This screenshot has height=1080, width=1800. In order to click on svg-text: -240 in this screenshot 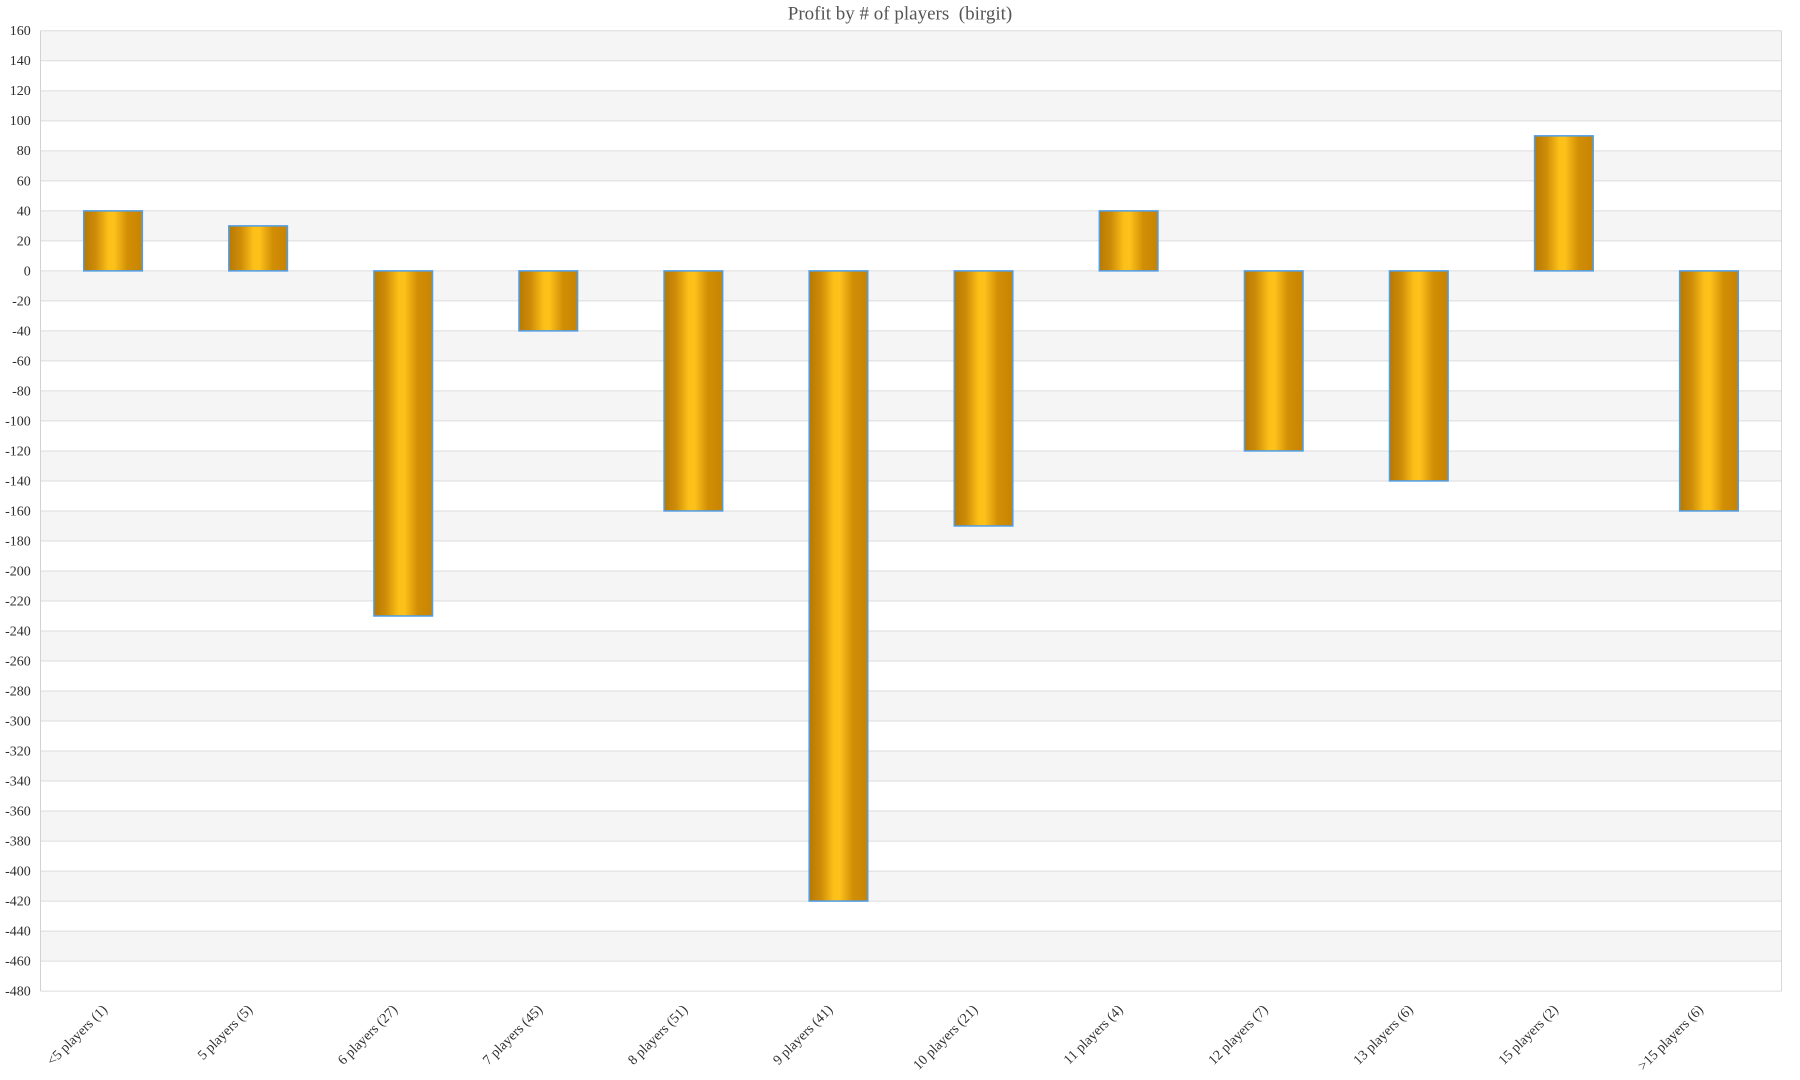, I will do `click(18, 631)`.